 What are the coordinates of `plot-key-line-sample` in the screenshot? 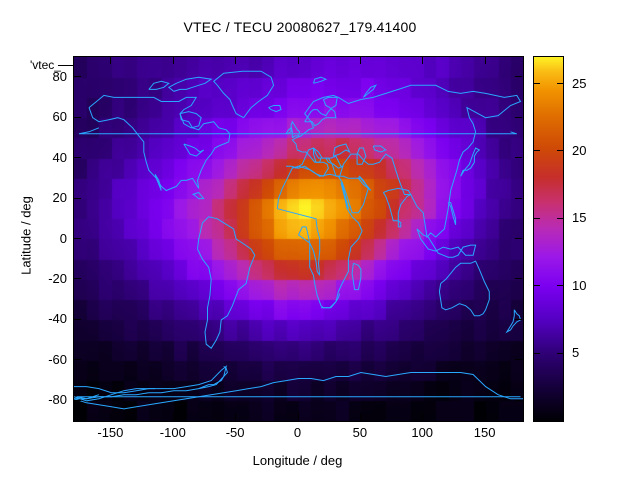 It's located at (65, 65).